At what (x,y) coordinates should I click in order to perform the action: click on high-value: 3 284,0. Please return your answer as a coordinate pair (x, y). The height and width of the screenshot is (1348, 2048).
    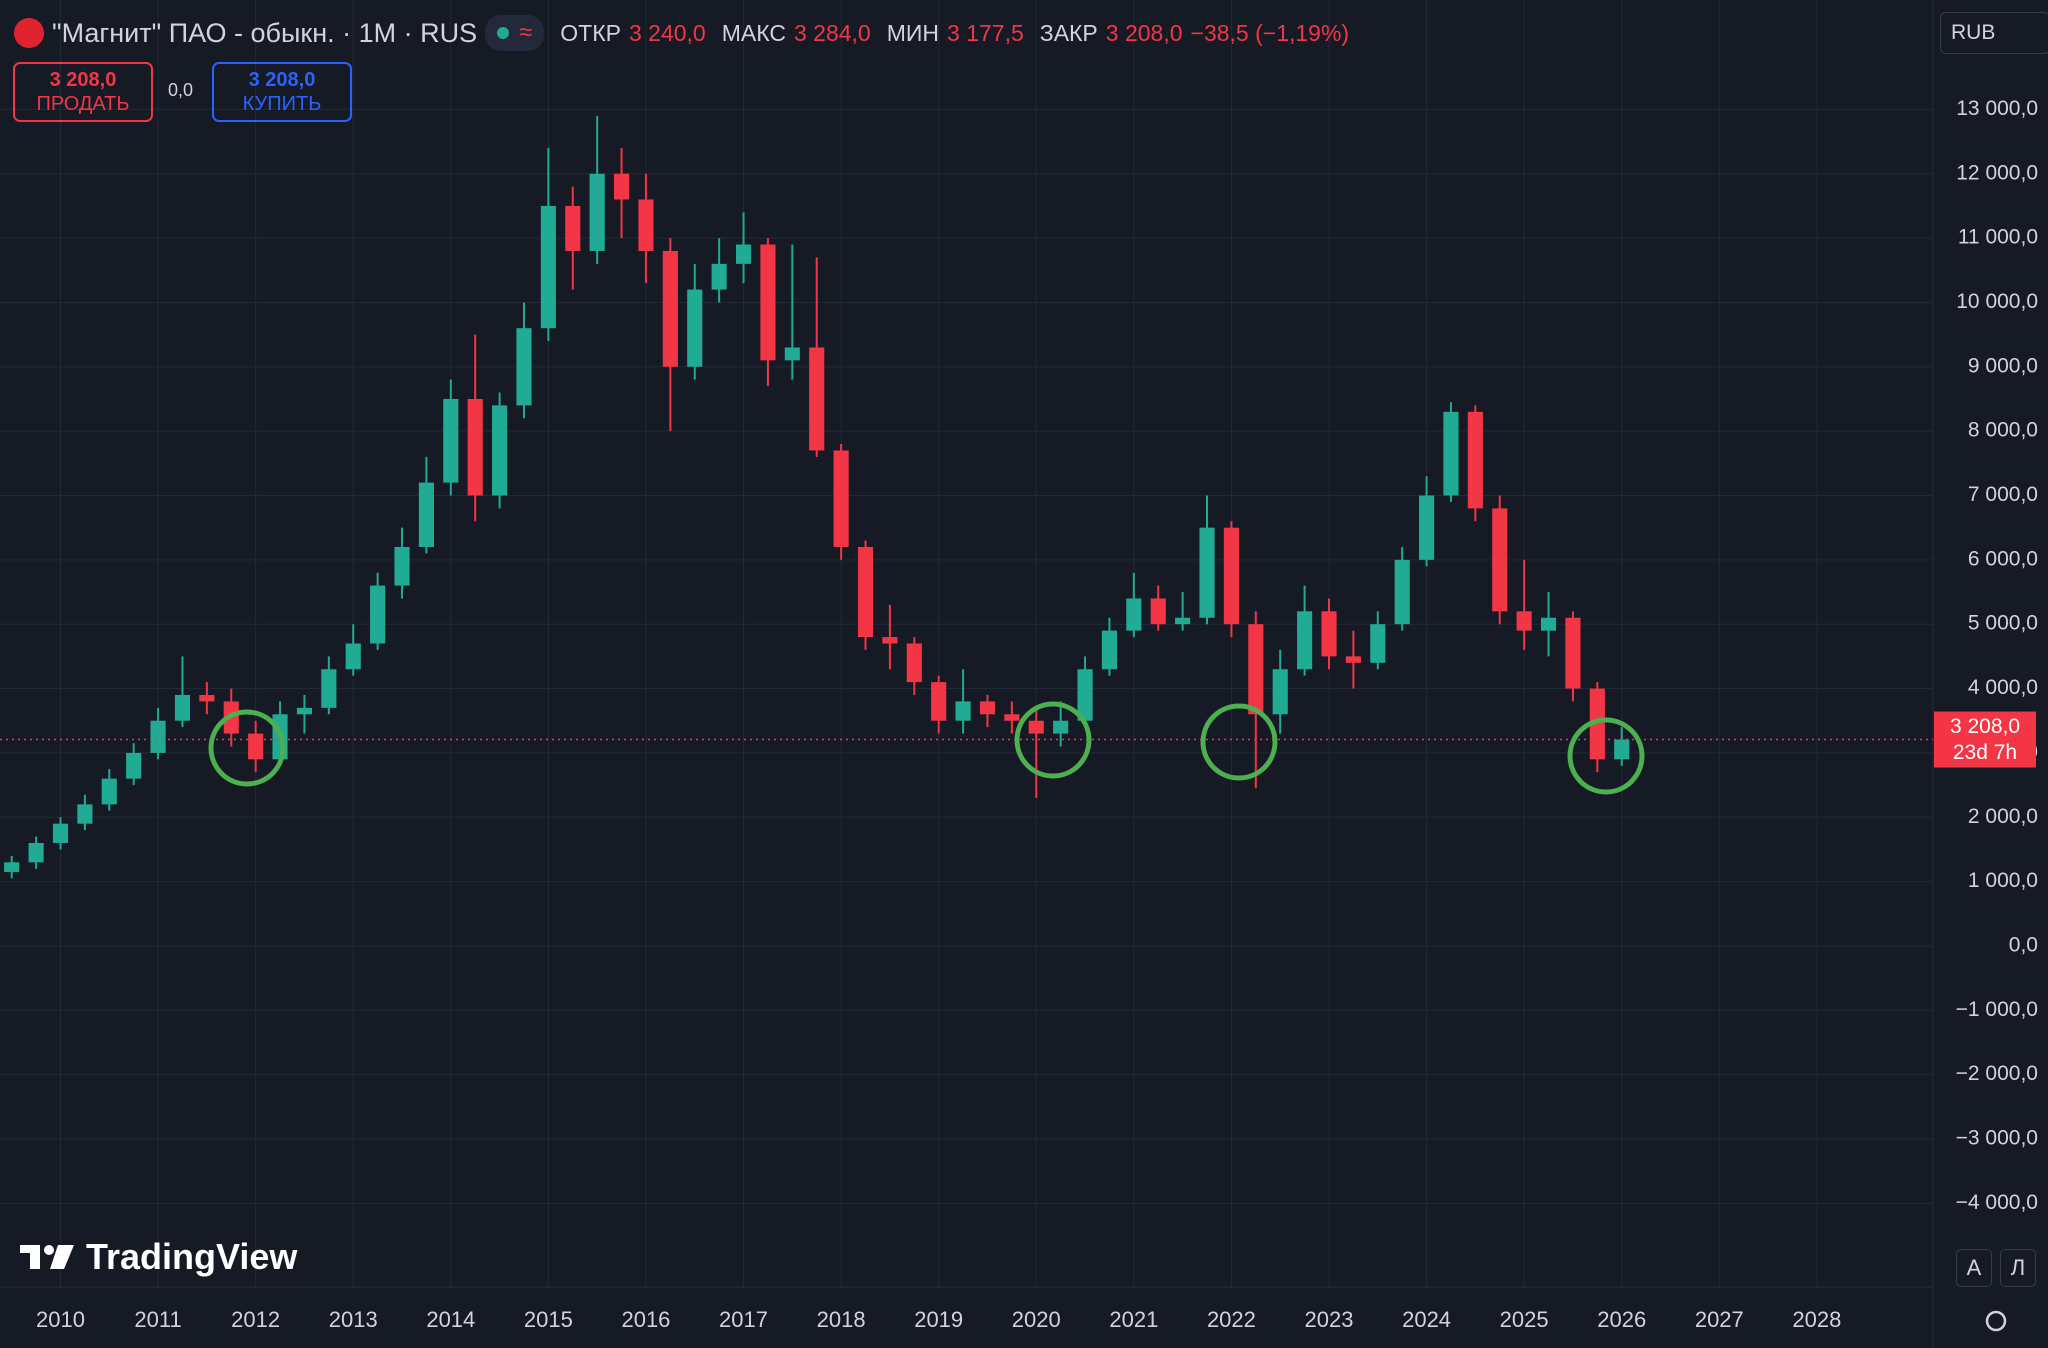
    Looking at the image, I should click on (832, 32).